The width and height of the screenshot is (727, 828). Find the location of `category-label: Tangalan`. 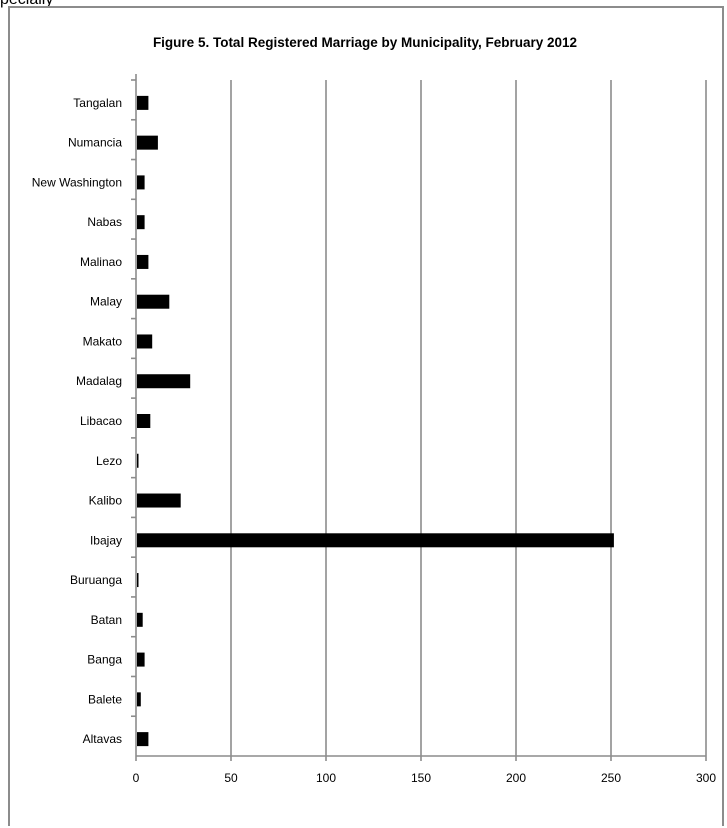

category-label: Tangalan is located at coordinates (97, 103).